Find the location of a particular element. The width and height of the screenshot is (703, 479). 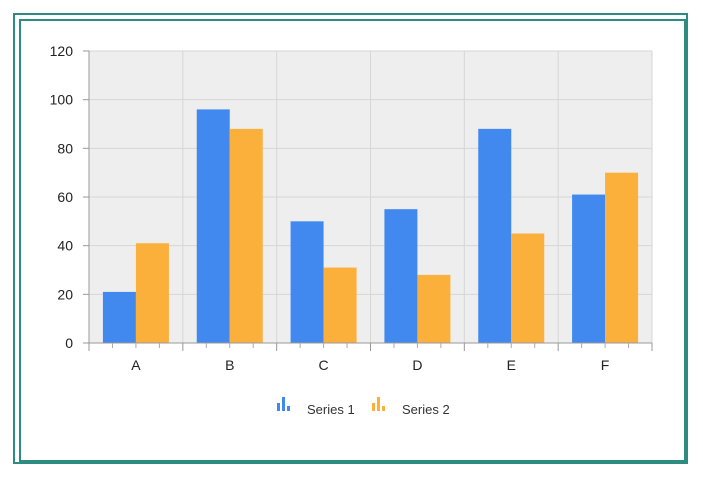

y-axis-tick-labels: 0 20 40 60 80 100 120 is located at coordinates (62, 197).